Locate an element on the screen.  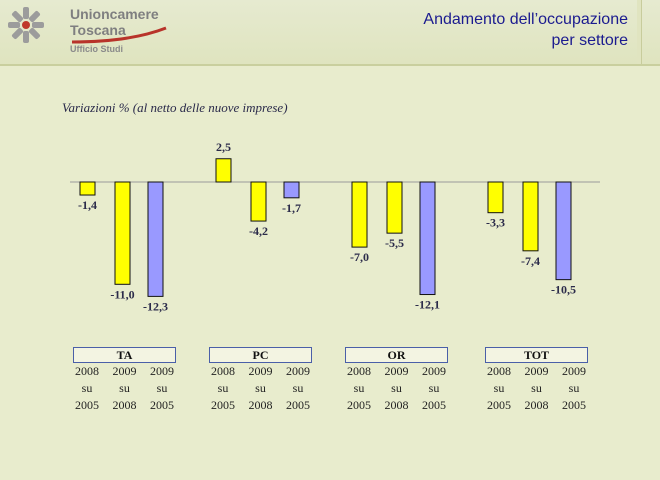
category-table-or: OR 2008 su 2005 2009 su 2008 2009 su 2005 is located at coordinates (396, 380).